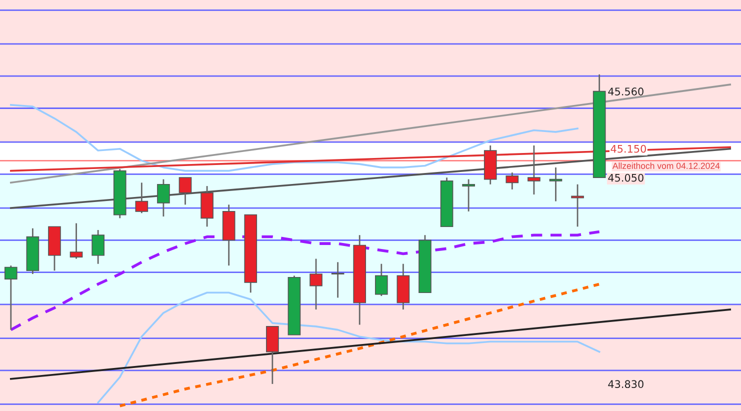  What do you see at coordinates (628, 148) in the screenshot?
I see `ref-line-label: 45.150` at bounding box center [628, 148].